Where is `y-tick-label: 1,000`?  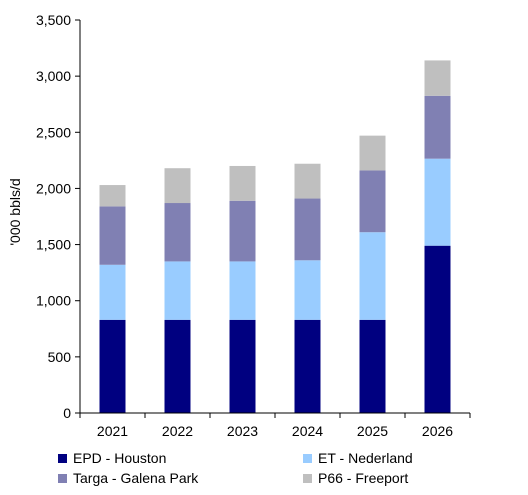 y-tick-label: 1,000 is located at coordinates (53, 301).